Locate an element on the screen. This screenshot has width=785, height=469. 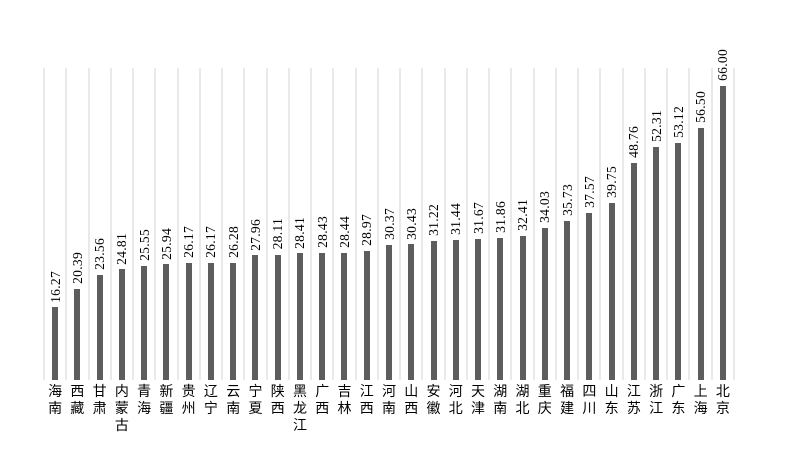
bar-value-label: 66.00 is located at coordinates (723, 64).